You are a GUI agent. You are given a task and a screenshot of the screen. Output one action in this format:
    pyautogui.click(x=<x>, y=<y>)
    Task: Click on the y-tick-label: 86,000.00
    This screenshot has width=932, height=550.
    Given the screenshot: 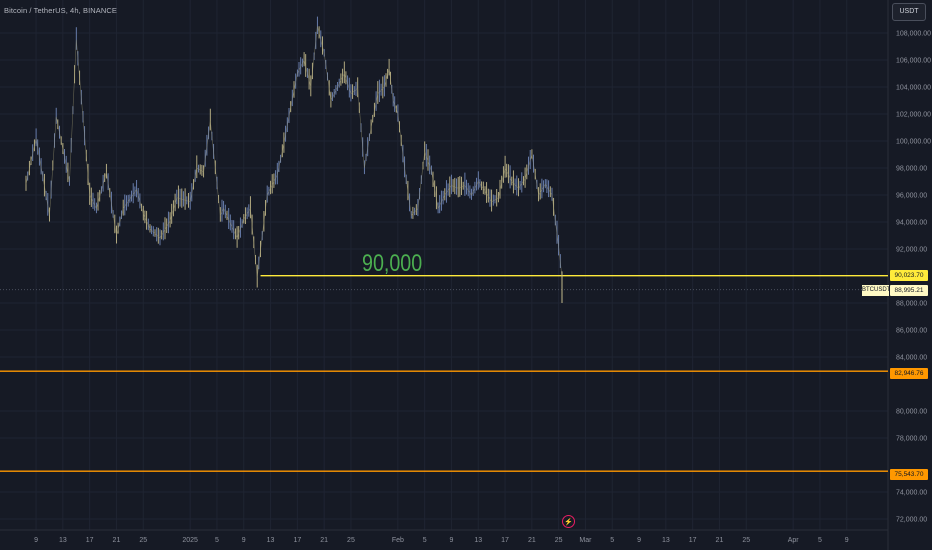 What is the action you would take?
    pyautogui.click(x=911, y=331)
    